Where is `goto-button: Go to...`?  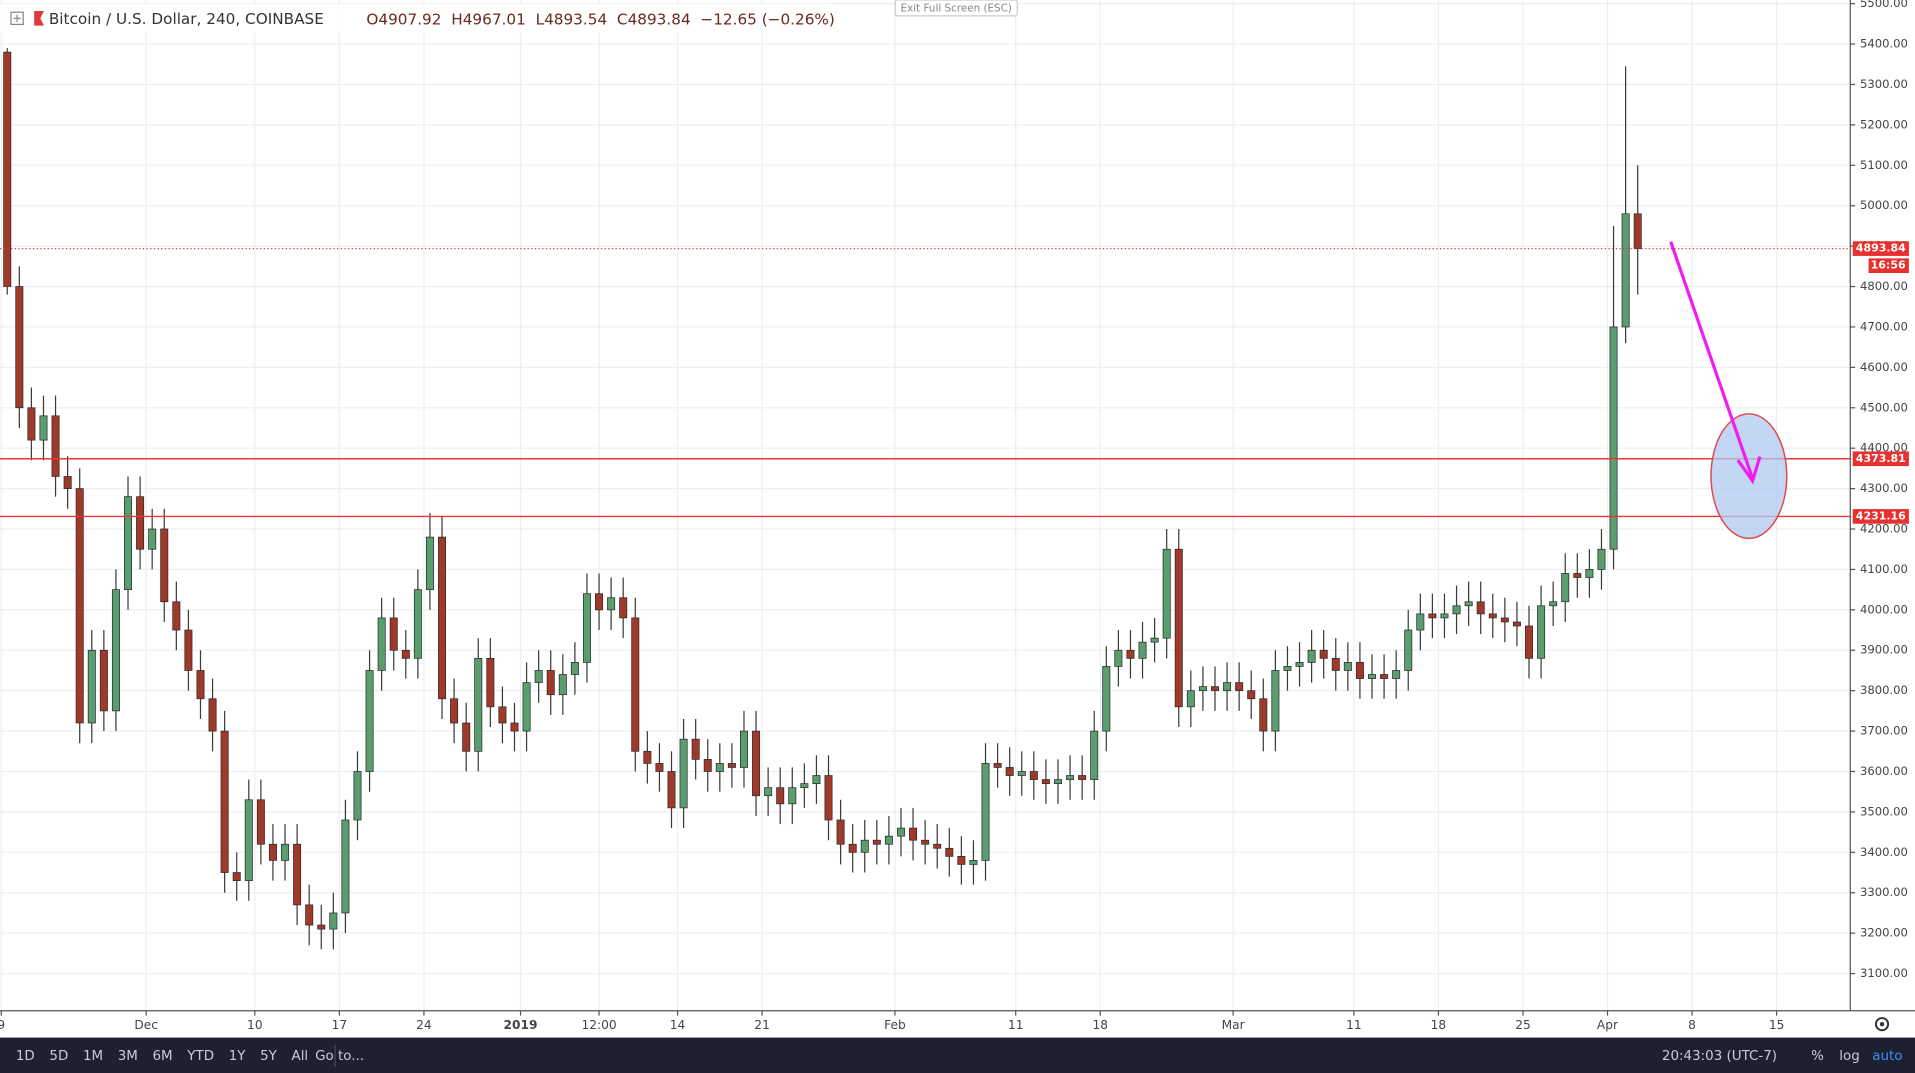 goto-button: Go to... is located at coordinates (339, 1056).